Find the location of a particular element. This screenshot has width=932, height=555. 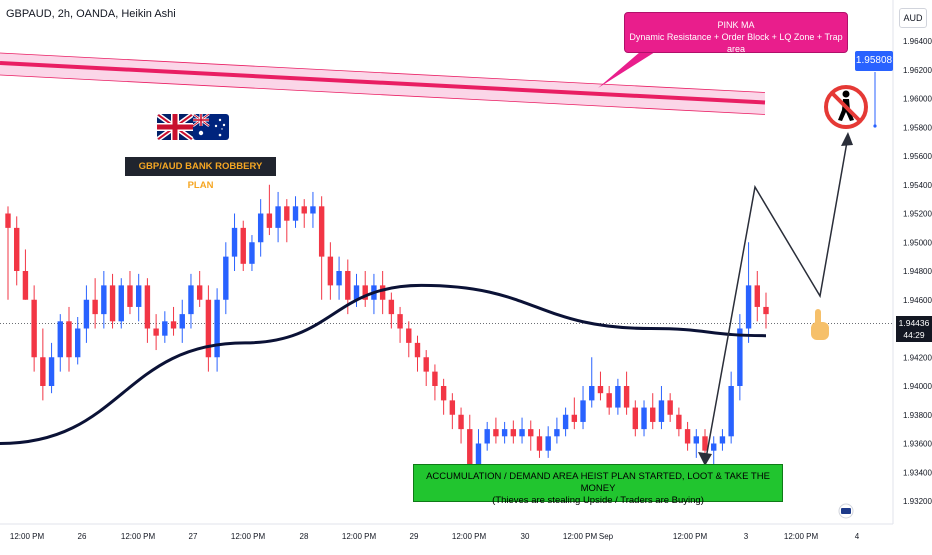

currency-button: AUD is located at coordinates (913, 18).